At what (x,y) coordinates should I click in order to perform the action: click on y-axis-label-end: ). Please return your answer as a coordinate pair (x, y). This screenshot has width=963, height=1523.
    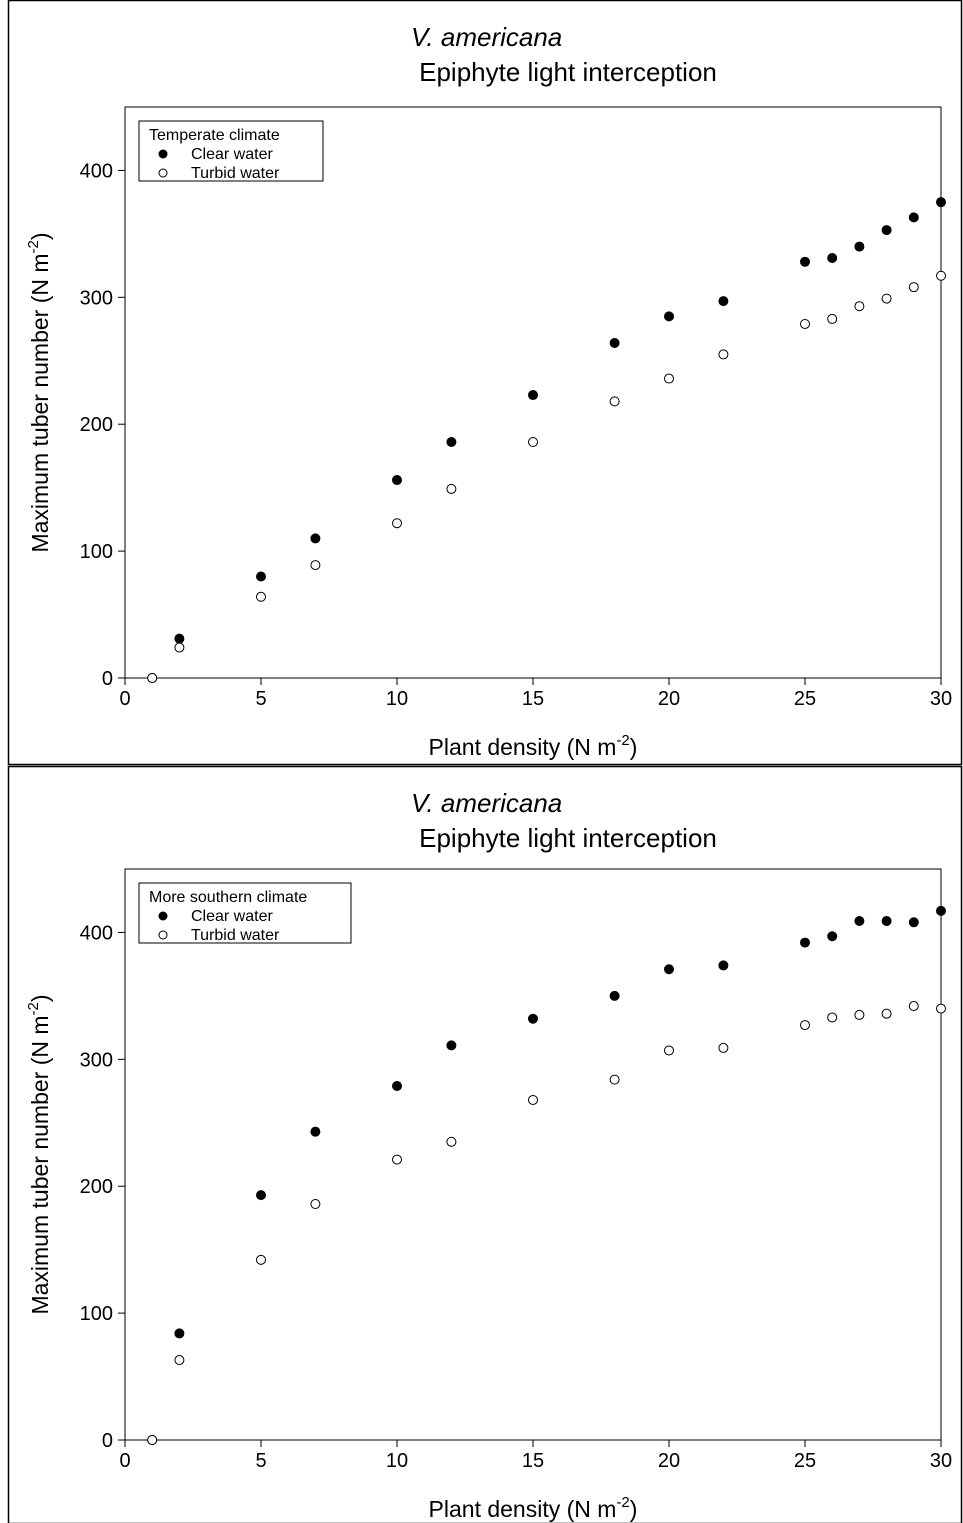
    Looking at the image, I should click on (40, 998).